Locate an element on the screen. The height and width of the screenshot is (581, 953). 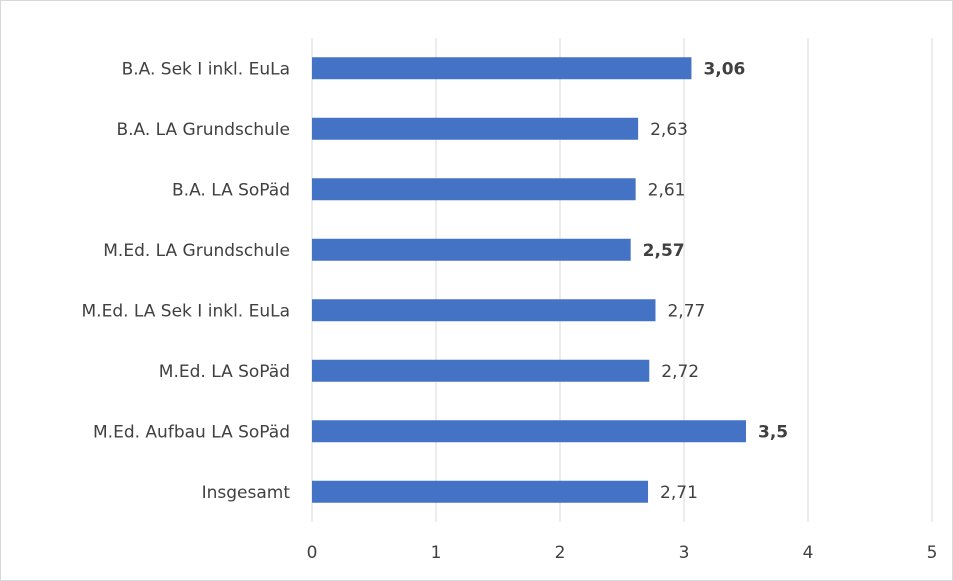
y-tick-label: B.A. LA Grundschule is located at coordinates (203, 130).